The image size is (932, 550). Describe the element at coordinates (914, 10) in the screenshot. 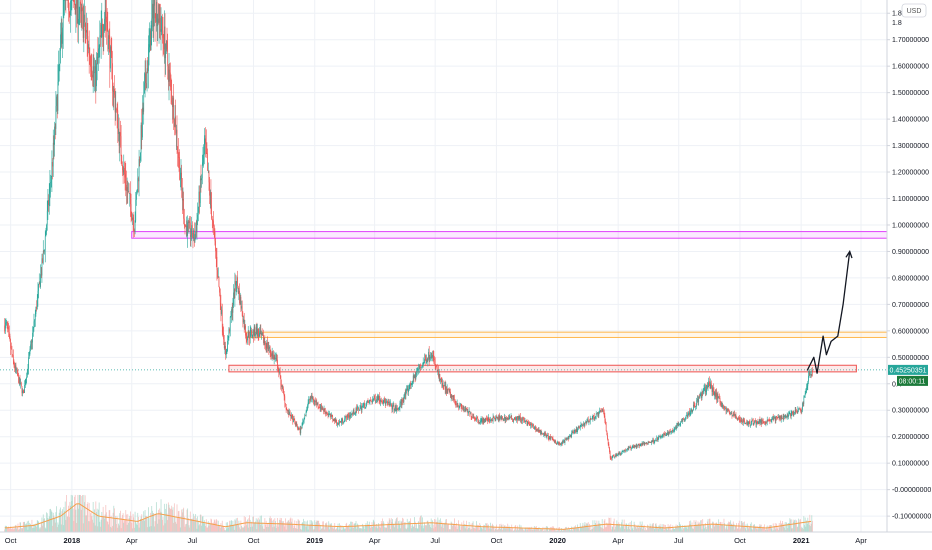

I see `currency-label: USD` at that location.